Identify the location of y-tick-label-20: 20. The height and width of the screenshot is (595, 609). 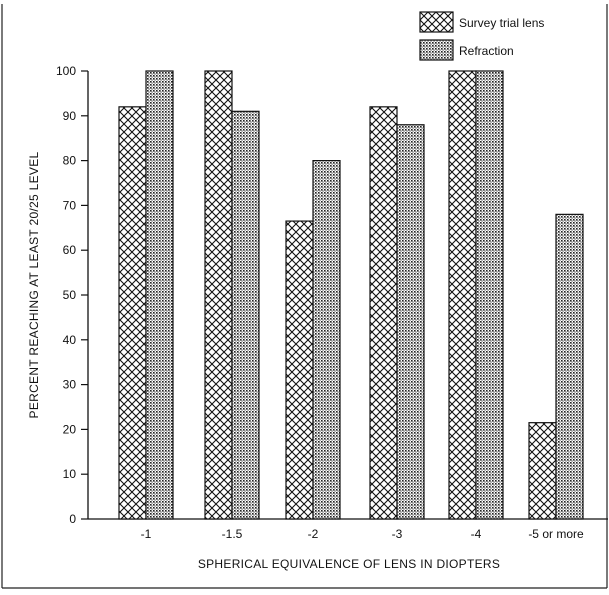
(70, 429).